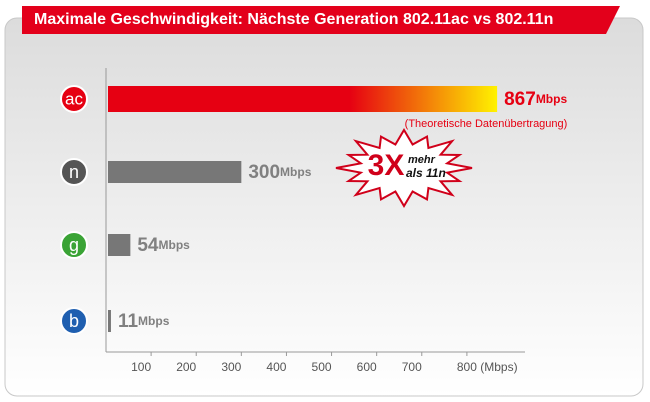  I want to click on x-tick-label: 400, so click(276, 367).